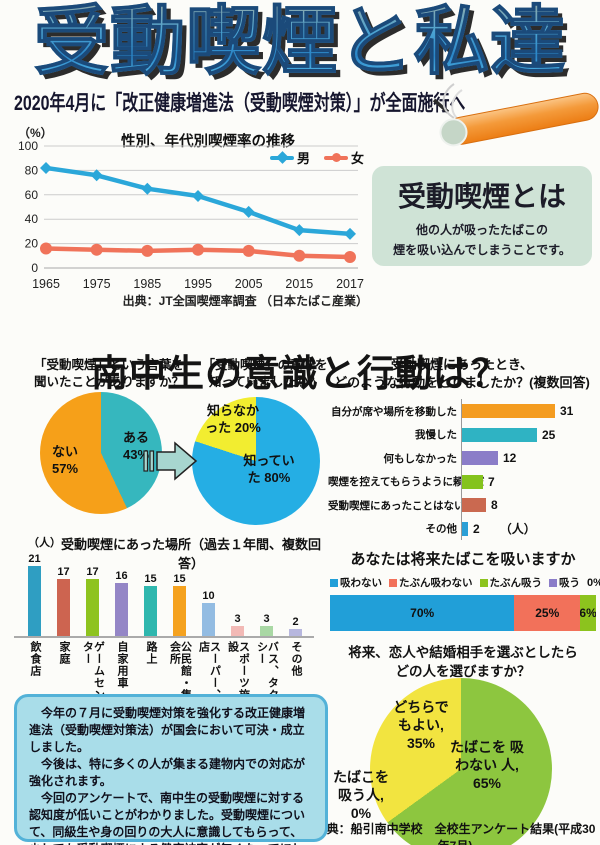  Describe the element at coordinates (567, 411) in the screenshot. I see `bar-value: 31` at that location.